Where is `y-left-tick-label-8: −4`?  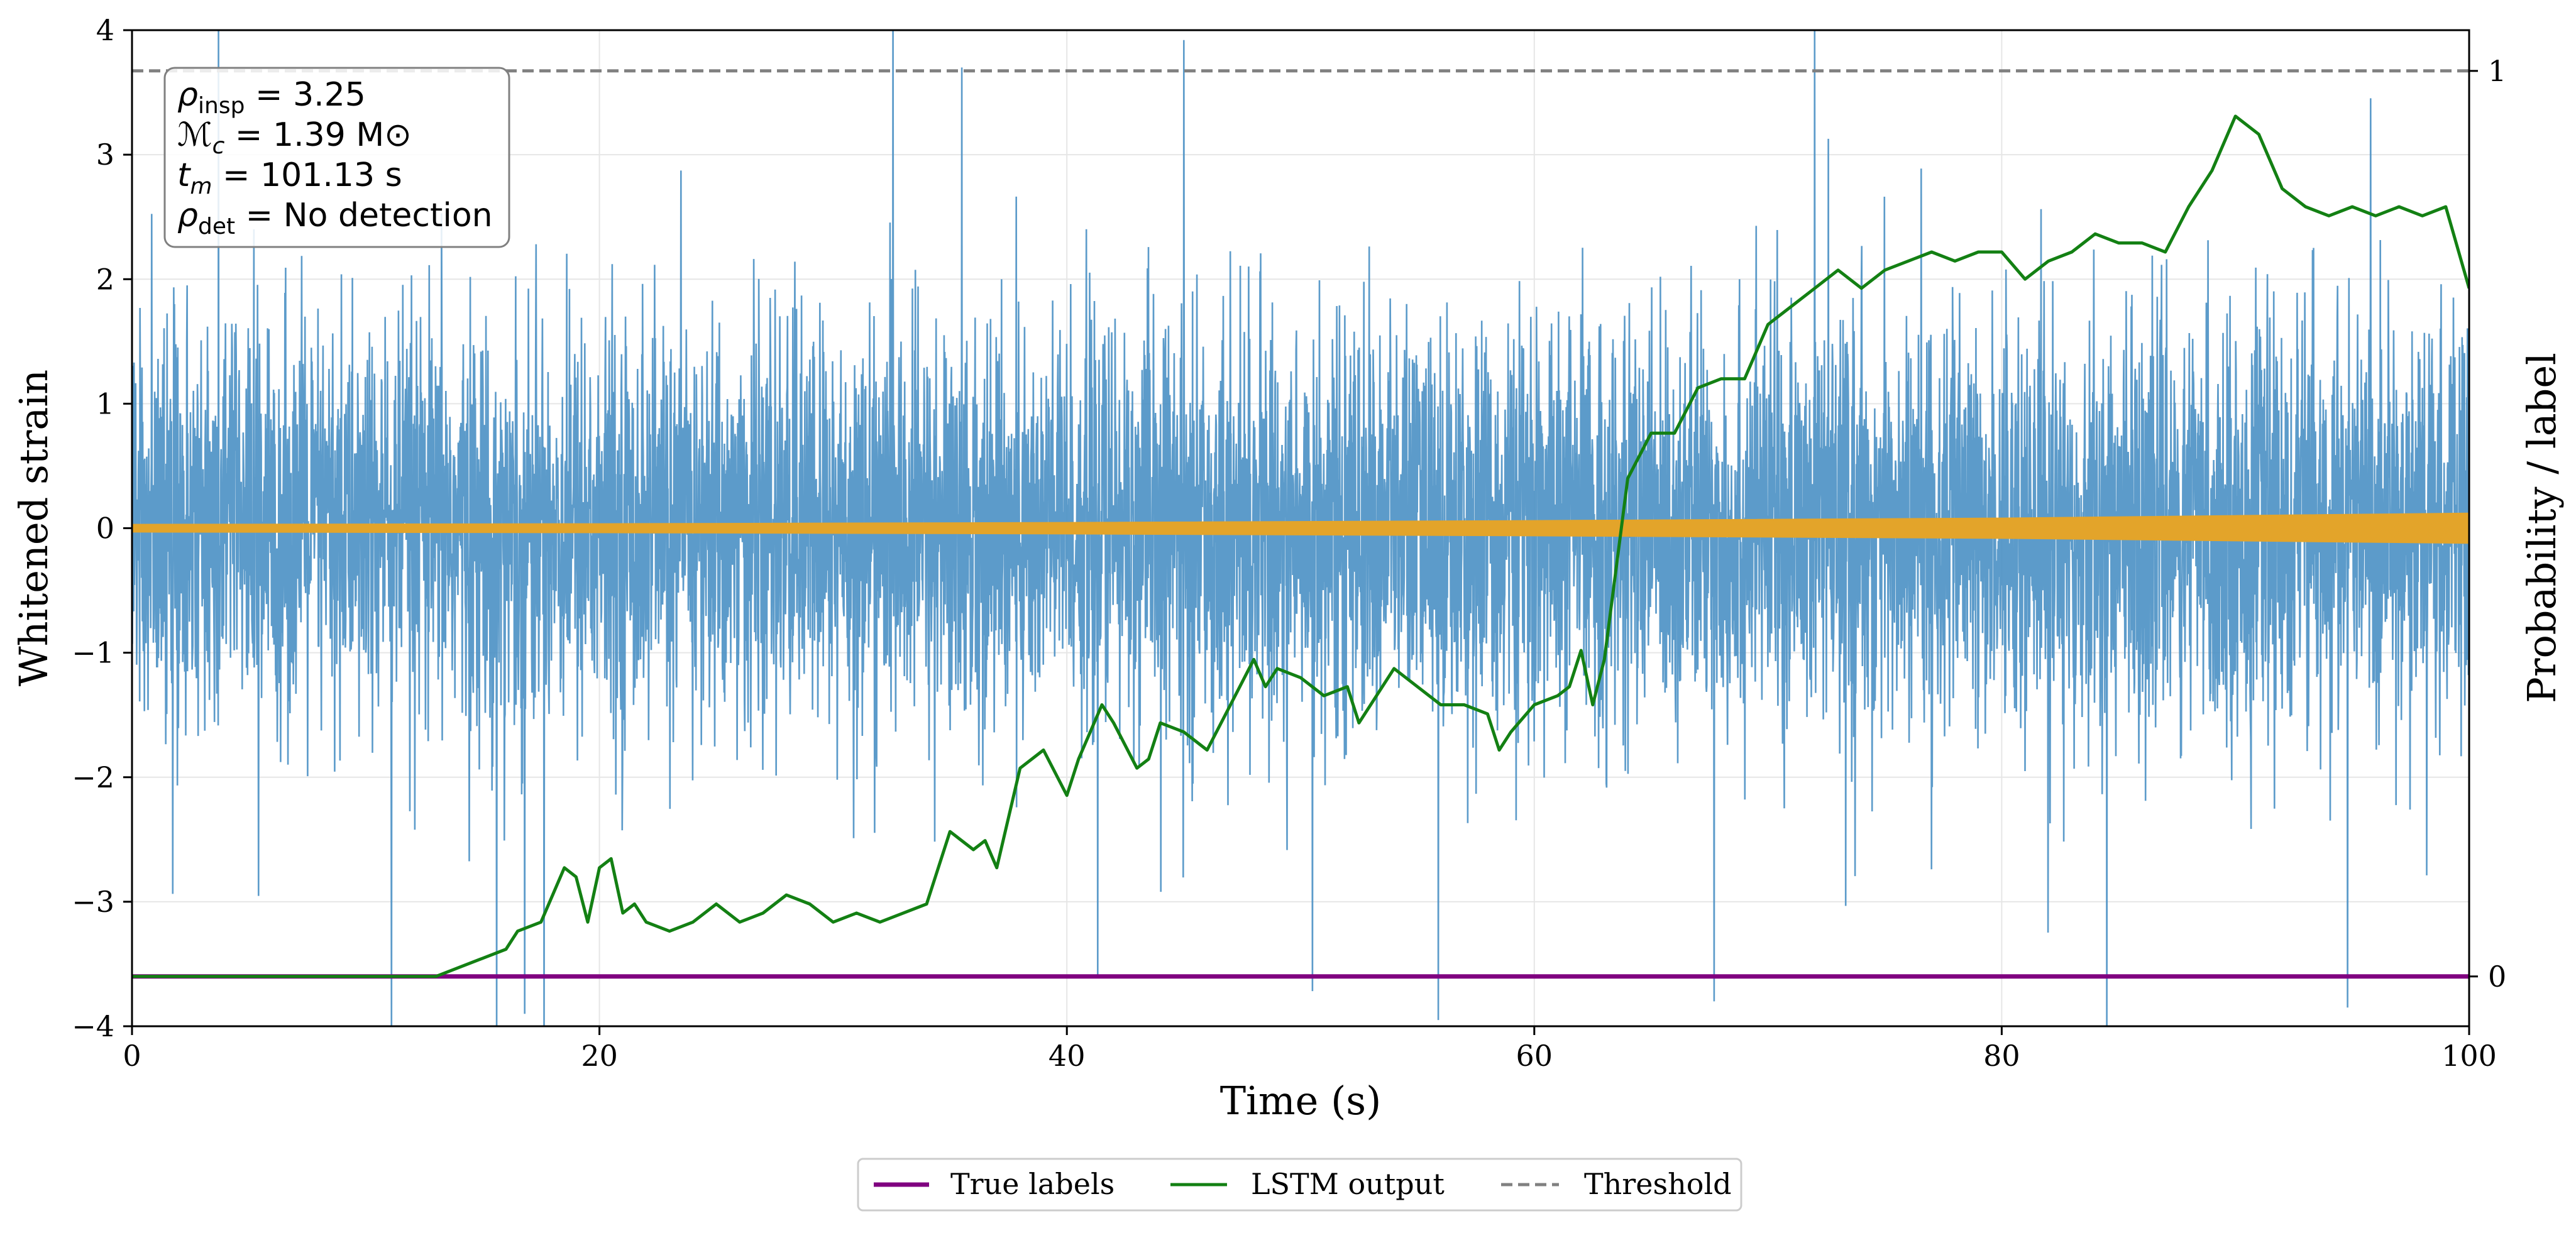 y-left-tick-label-8: −4 is located at coordinates (93, 1026).